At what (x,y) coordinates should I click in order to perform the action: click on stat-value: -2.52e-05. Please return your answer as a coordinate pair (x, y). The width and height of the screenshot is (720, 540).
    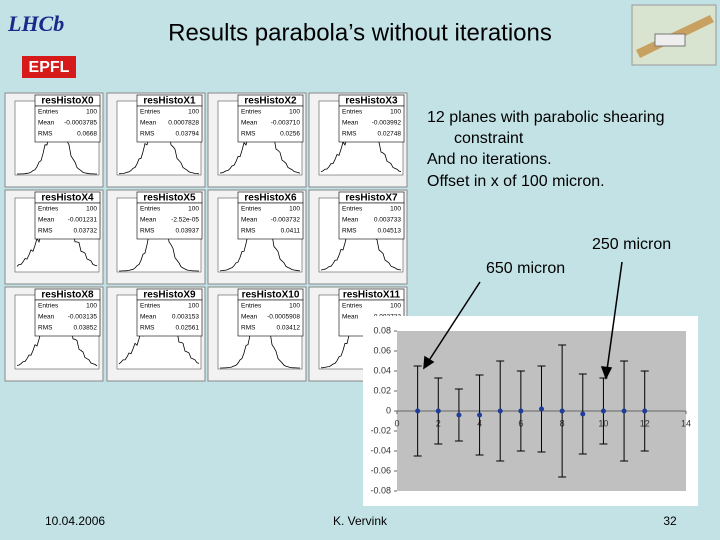
    Looking at the image, I should click on (185, 220).